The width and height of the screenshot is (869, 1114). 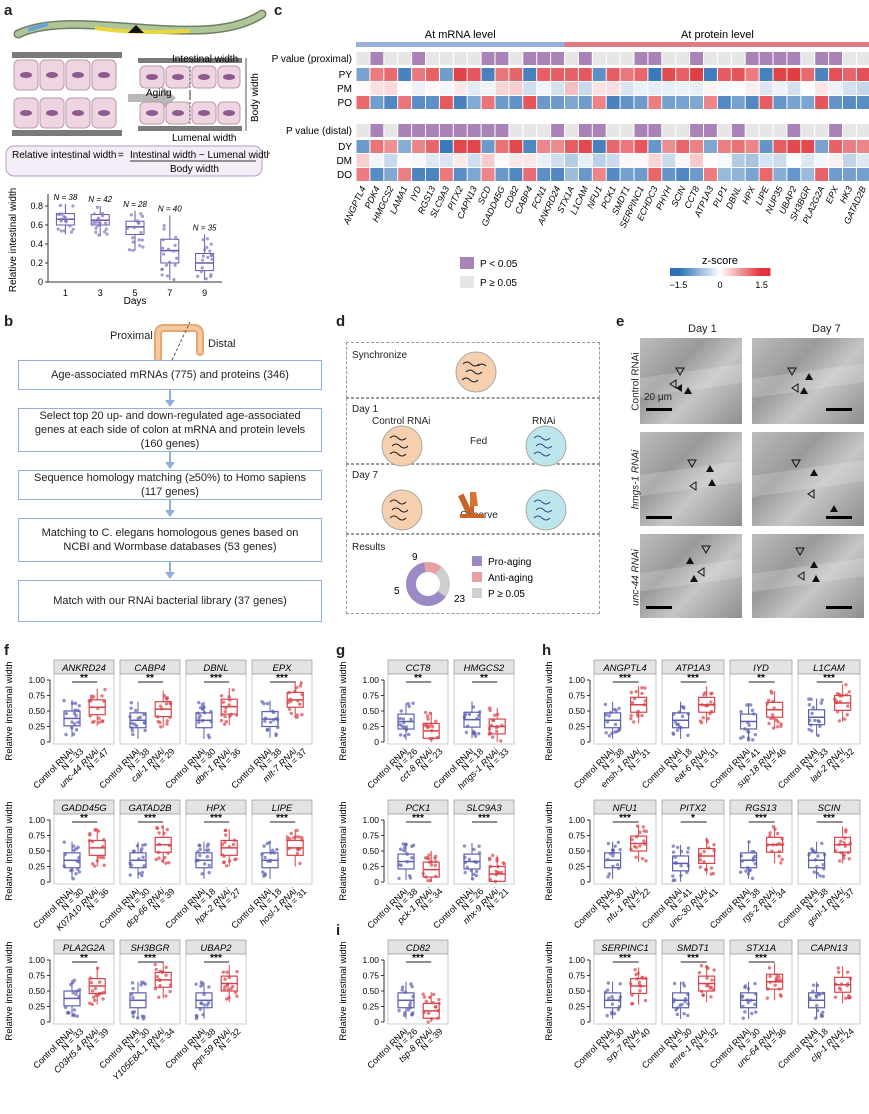 I want to click on a-xtick-label: 9, so click(x=204, y=293).